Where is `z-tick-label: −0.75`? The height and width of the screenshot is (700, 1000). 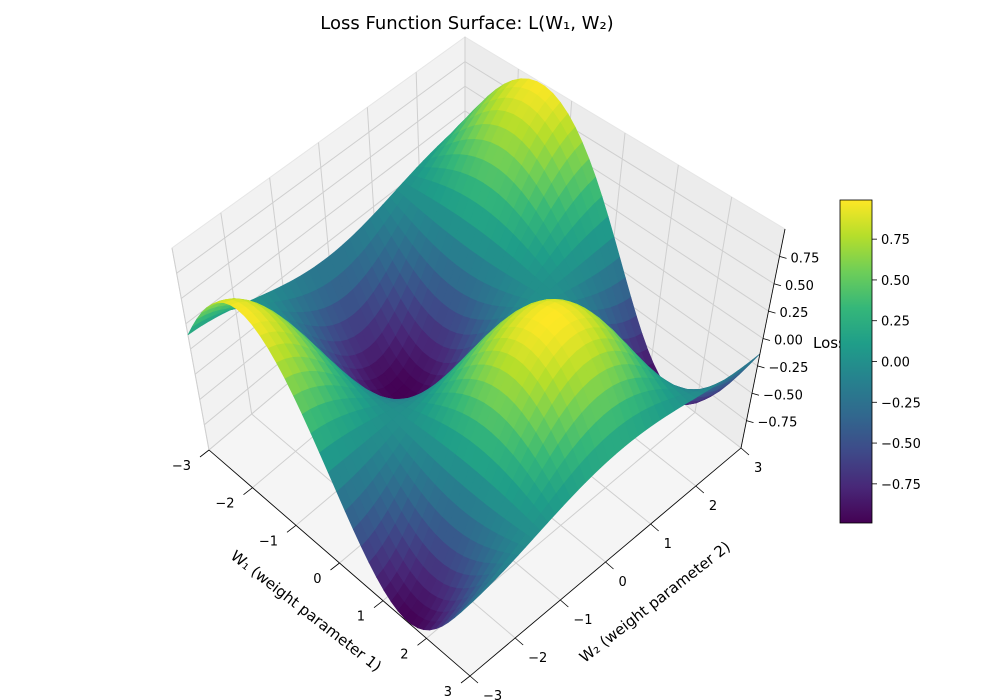
z-tick-label: −0.75 is located at coordinates (778, 423).